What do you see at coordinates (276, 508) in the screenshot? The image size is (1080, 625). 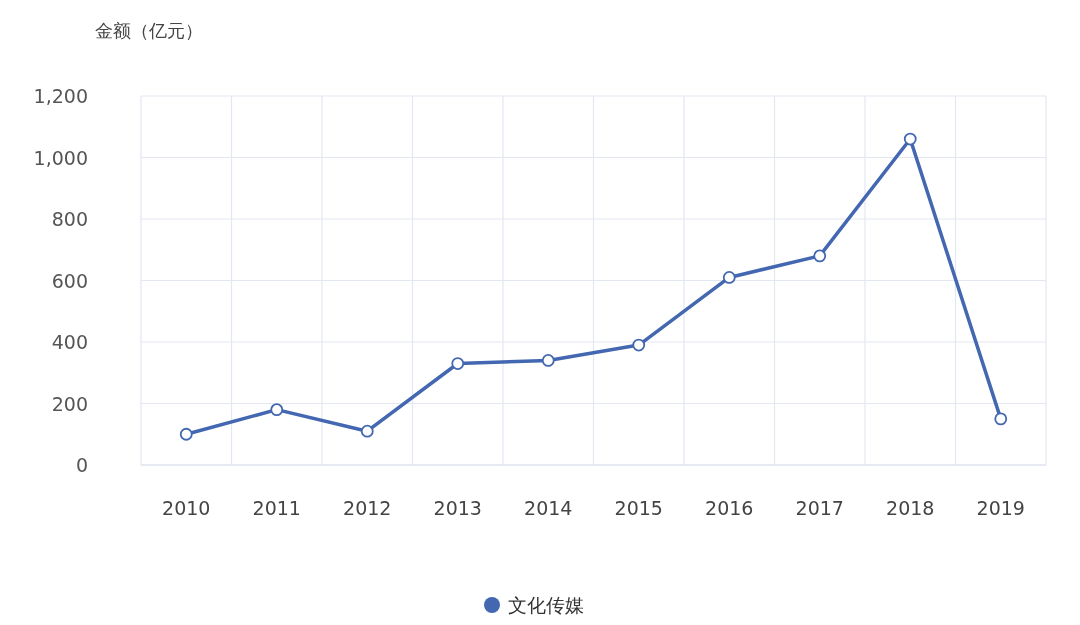 I see `x-tick-label: 2011` at bounding box center [276, 508].